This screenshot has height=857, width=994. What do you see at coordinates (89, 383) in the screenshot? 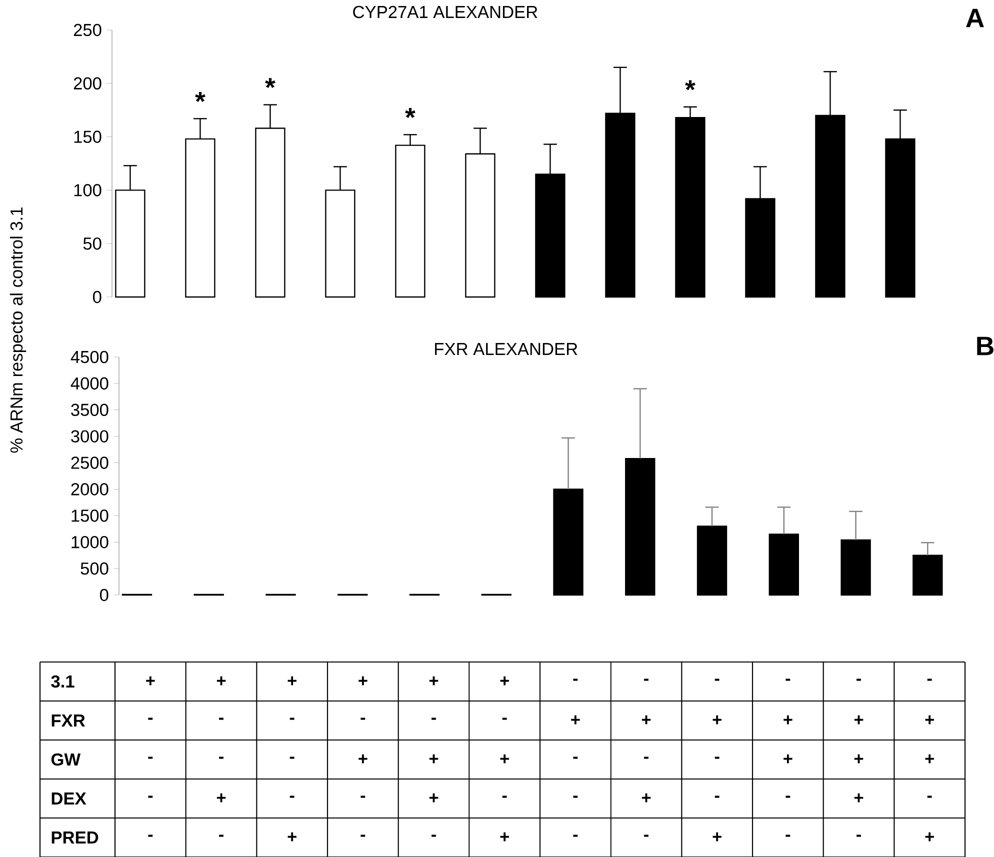
I see `y-tick-label: 4000` at bounding box center [89, 383].